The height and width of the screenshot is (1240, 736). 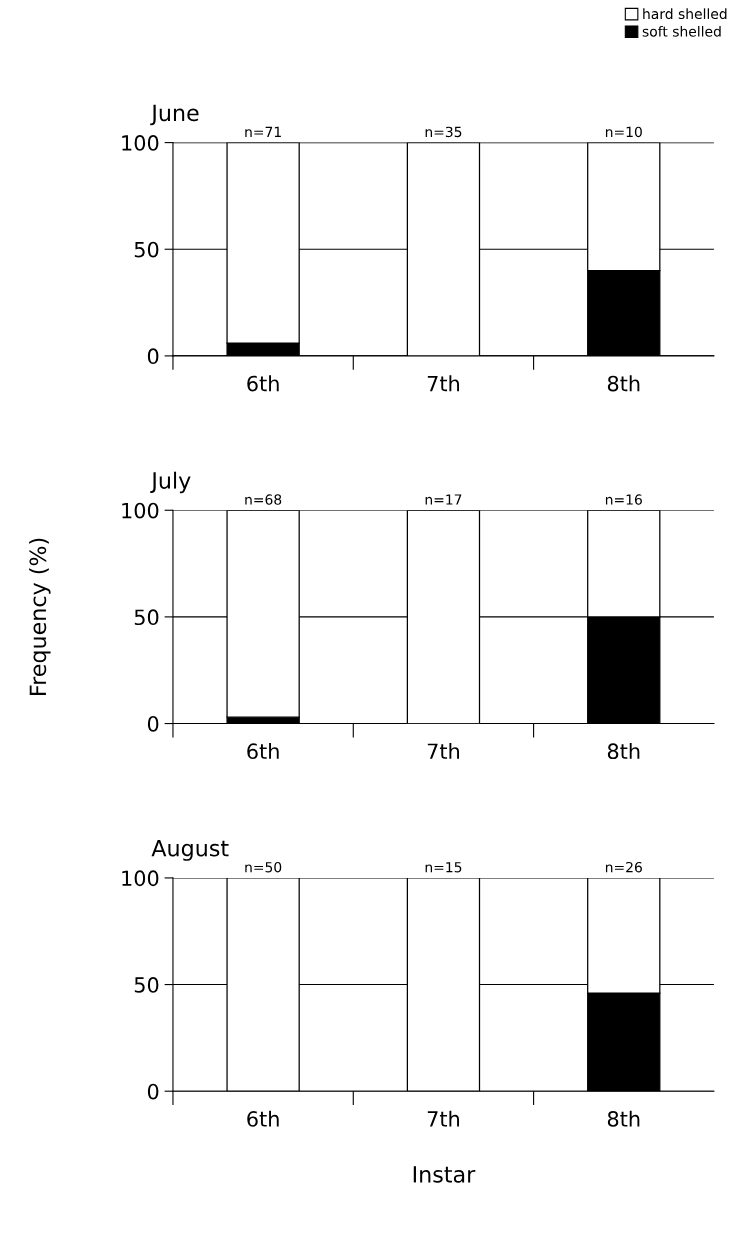 I want to click on annotation: n=16, so click(x=623, y=499).